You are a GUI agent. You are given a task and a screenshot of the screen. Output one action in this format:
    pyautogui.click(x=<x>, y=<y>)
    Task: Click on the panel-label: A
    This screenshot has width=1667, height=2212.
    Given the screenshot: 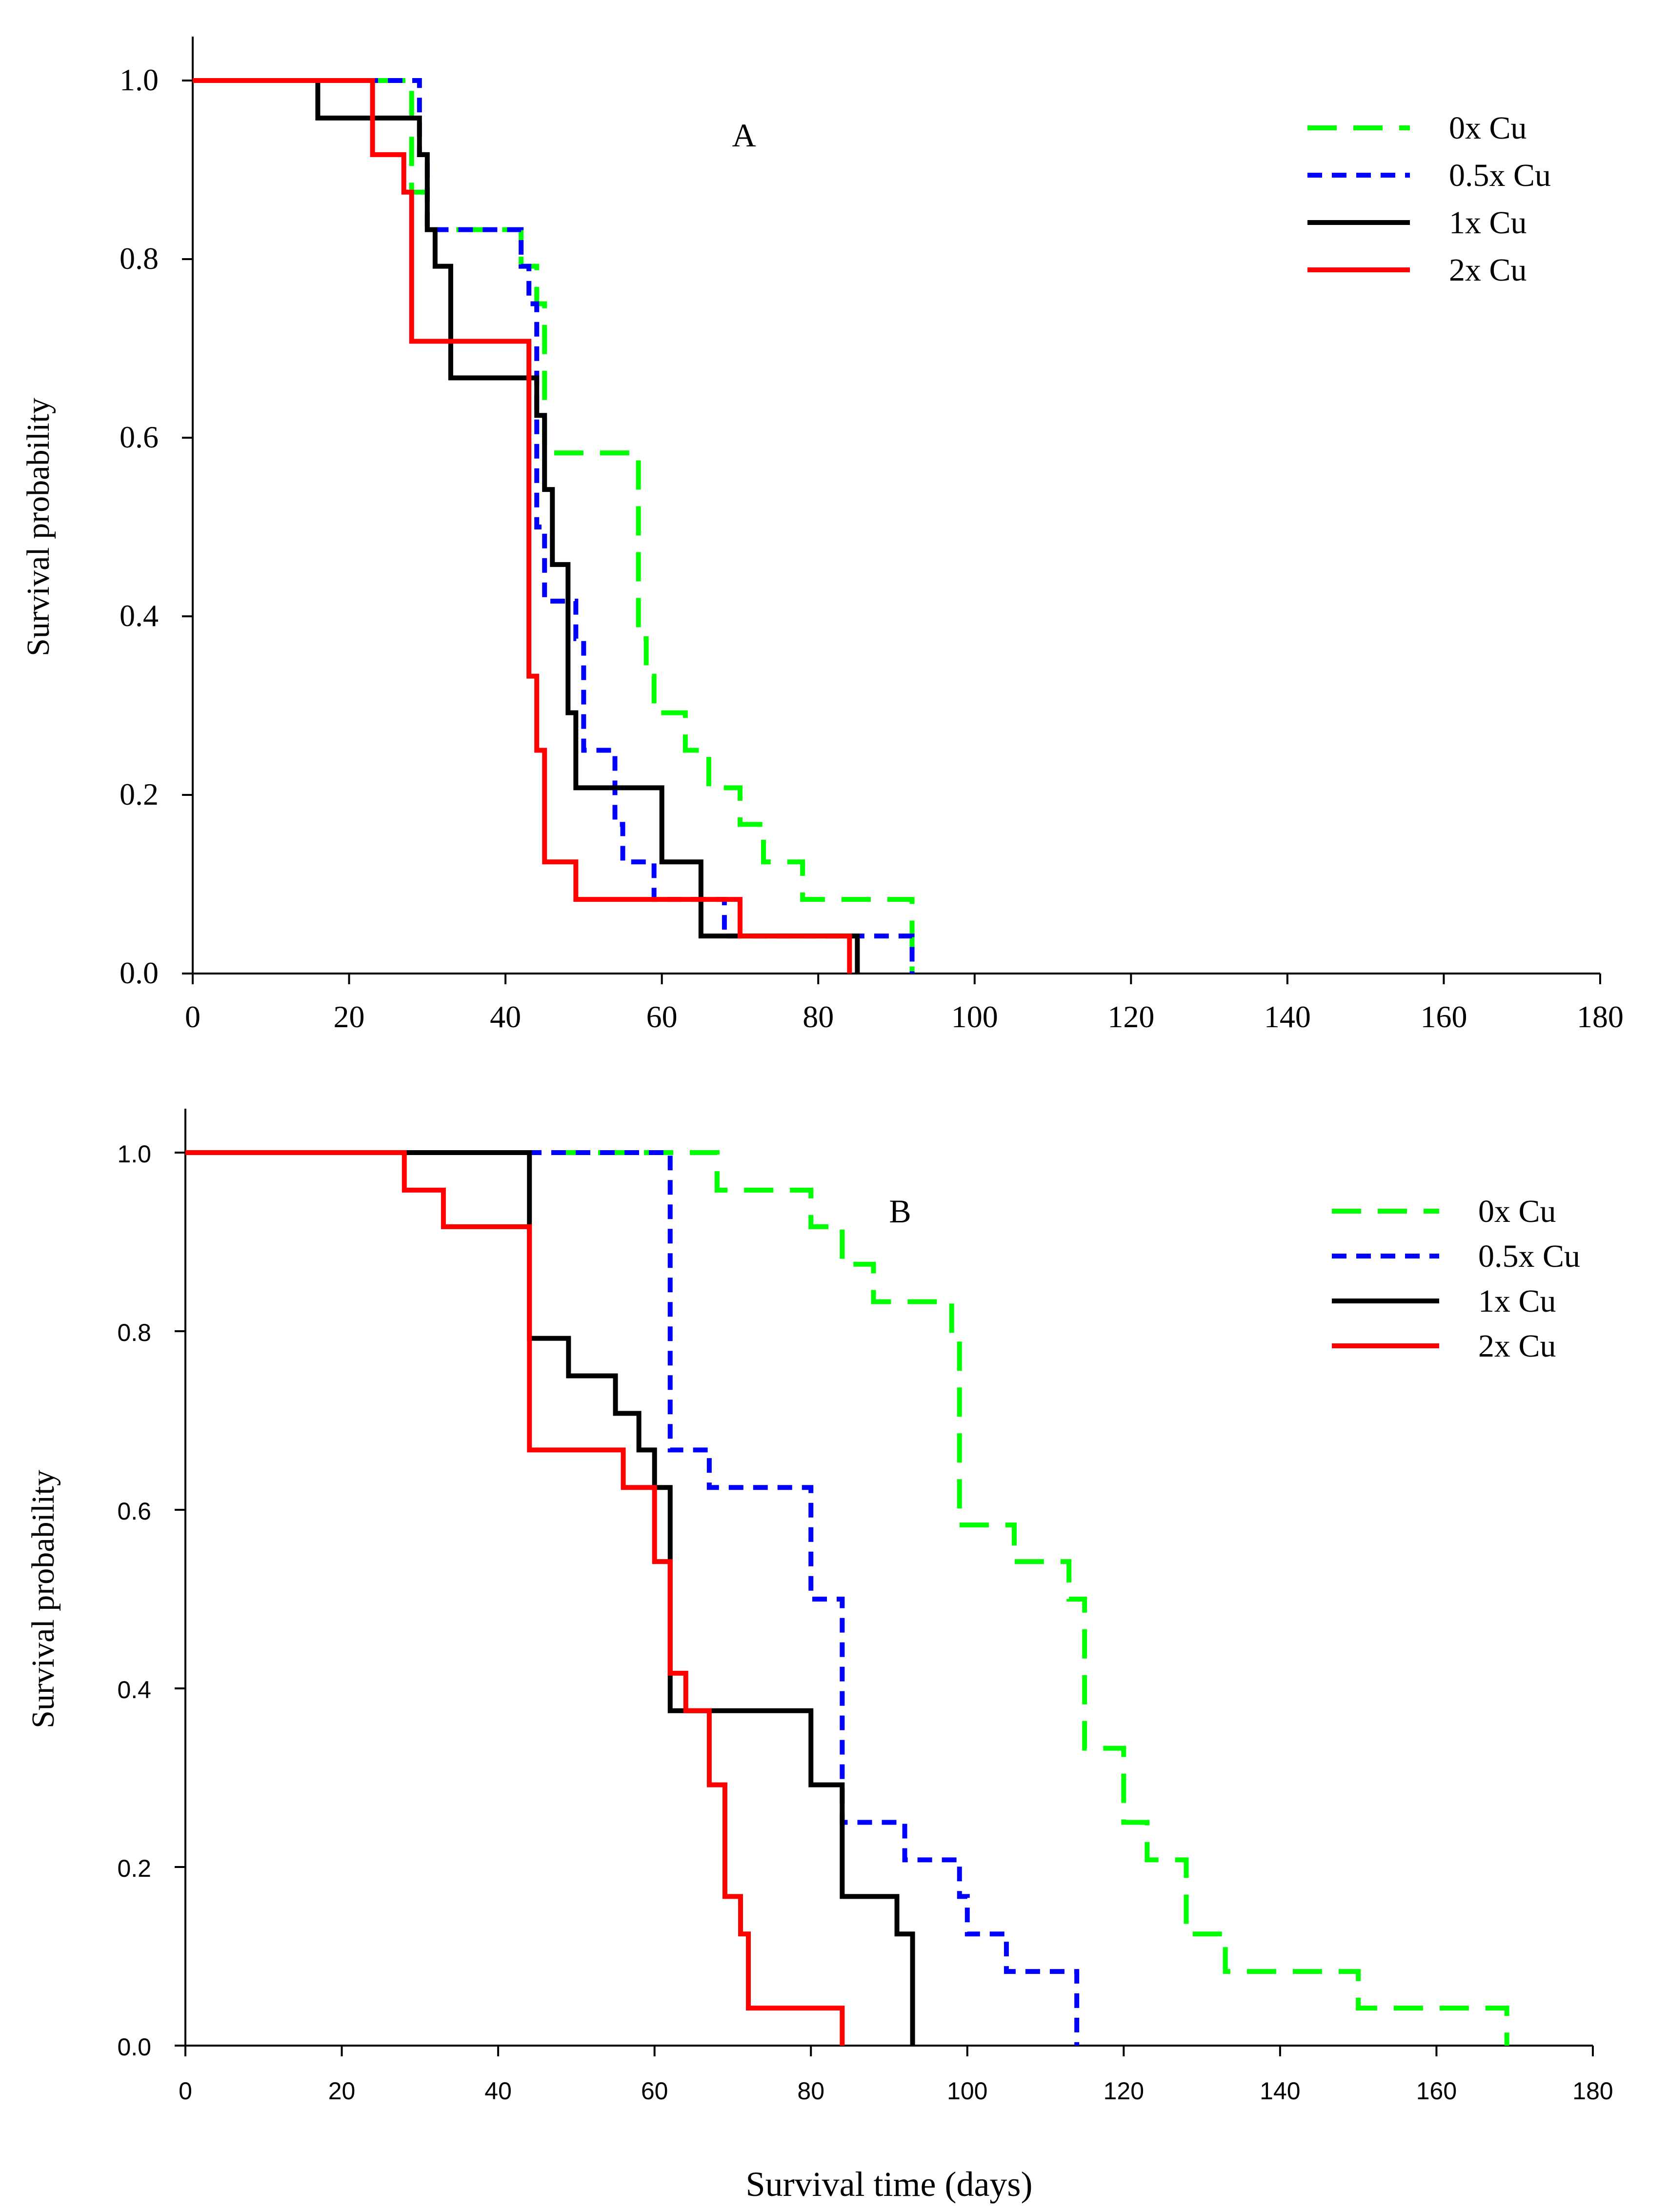 What is the action you would take?
    pyautogui.click(x=744, y=135)
    